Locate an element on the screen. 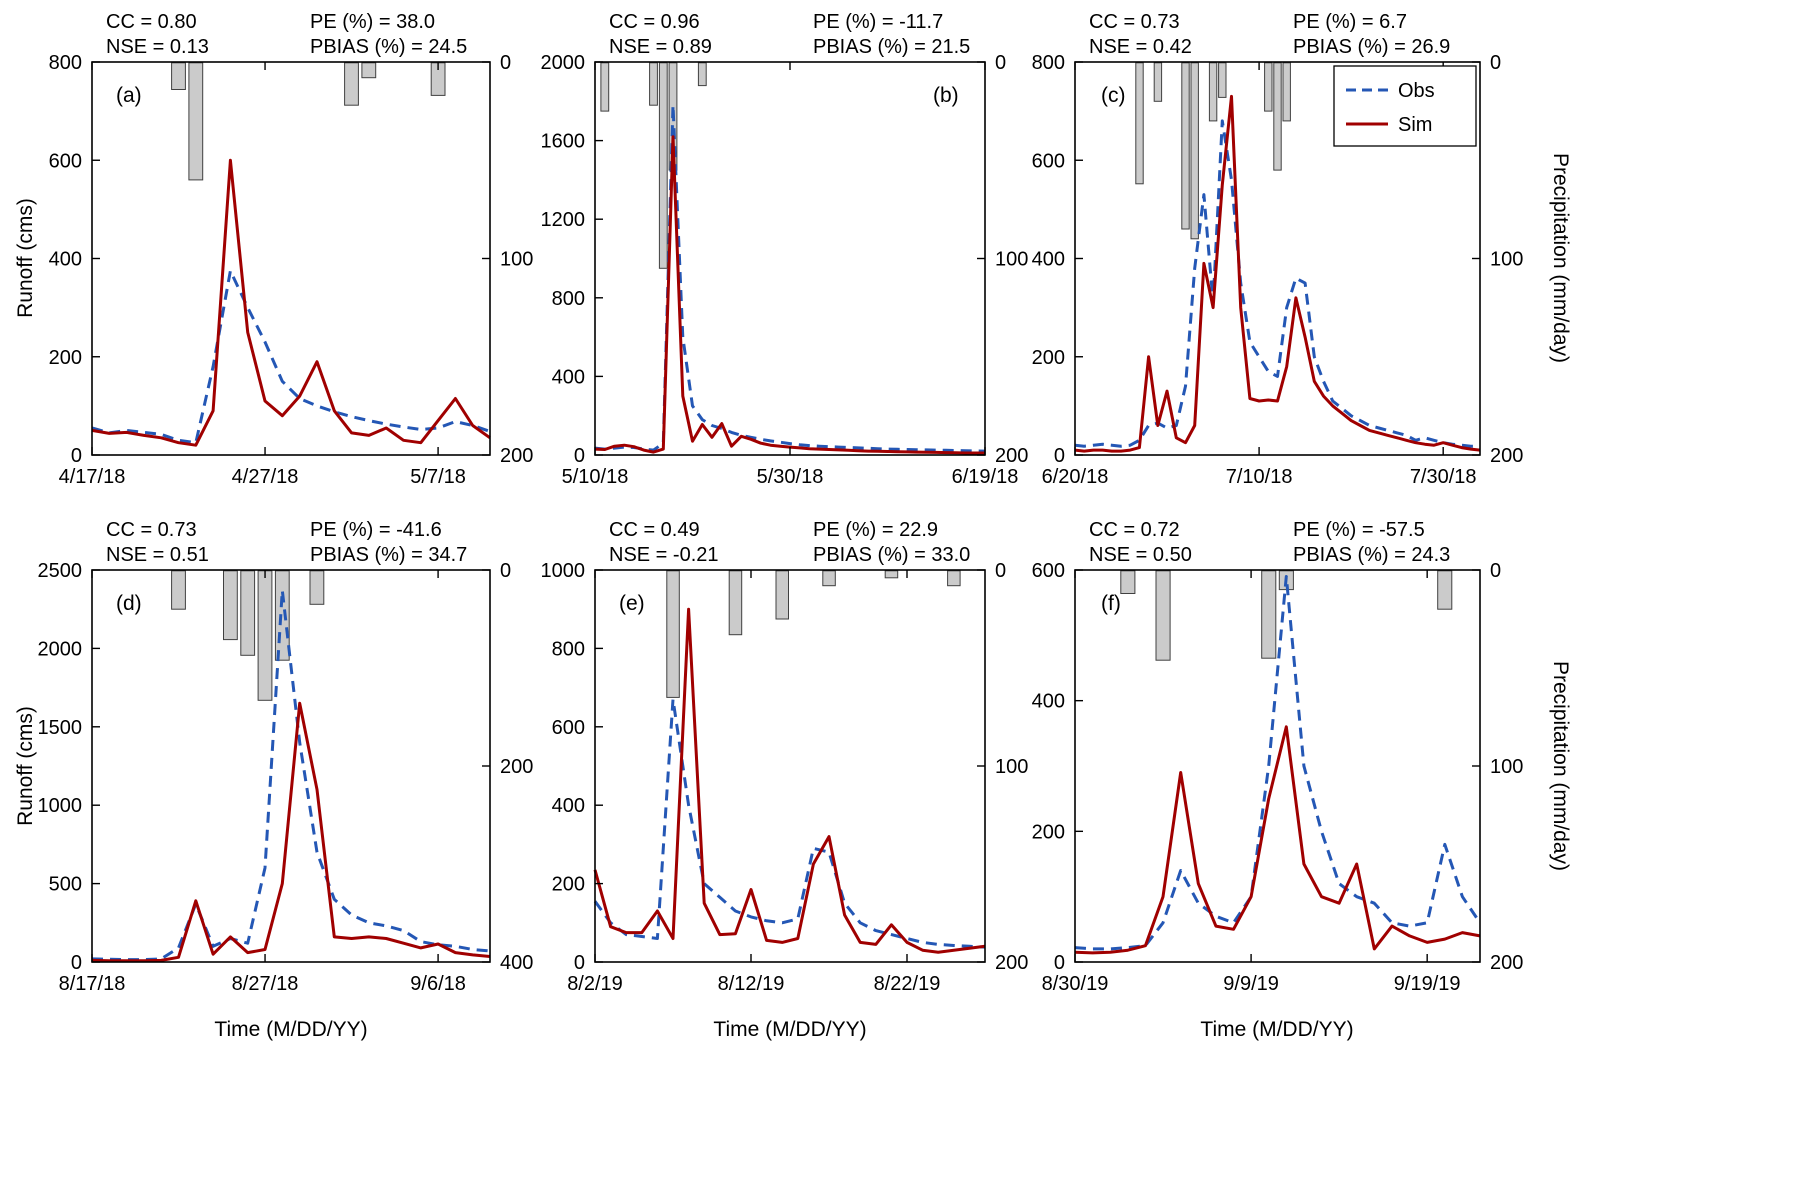 The width and height of the screenshot is (1805, 1192). date-tick-label: 6/19/18 is located at coordinates (985, 477).